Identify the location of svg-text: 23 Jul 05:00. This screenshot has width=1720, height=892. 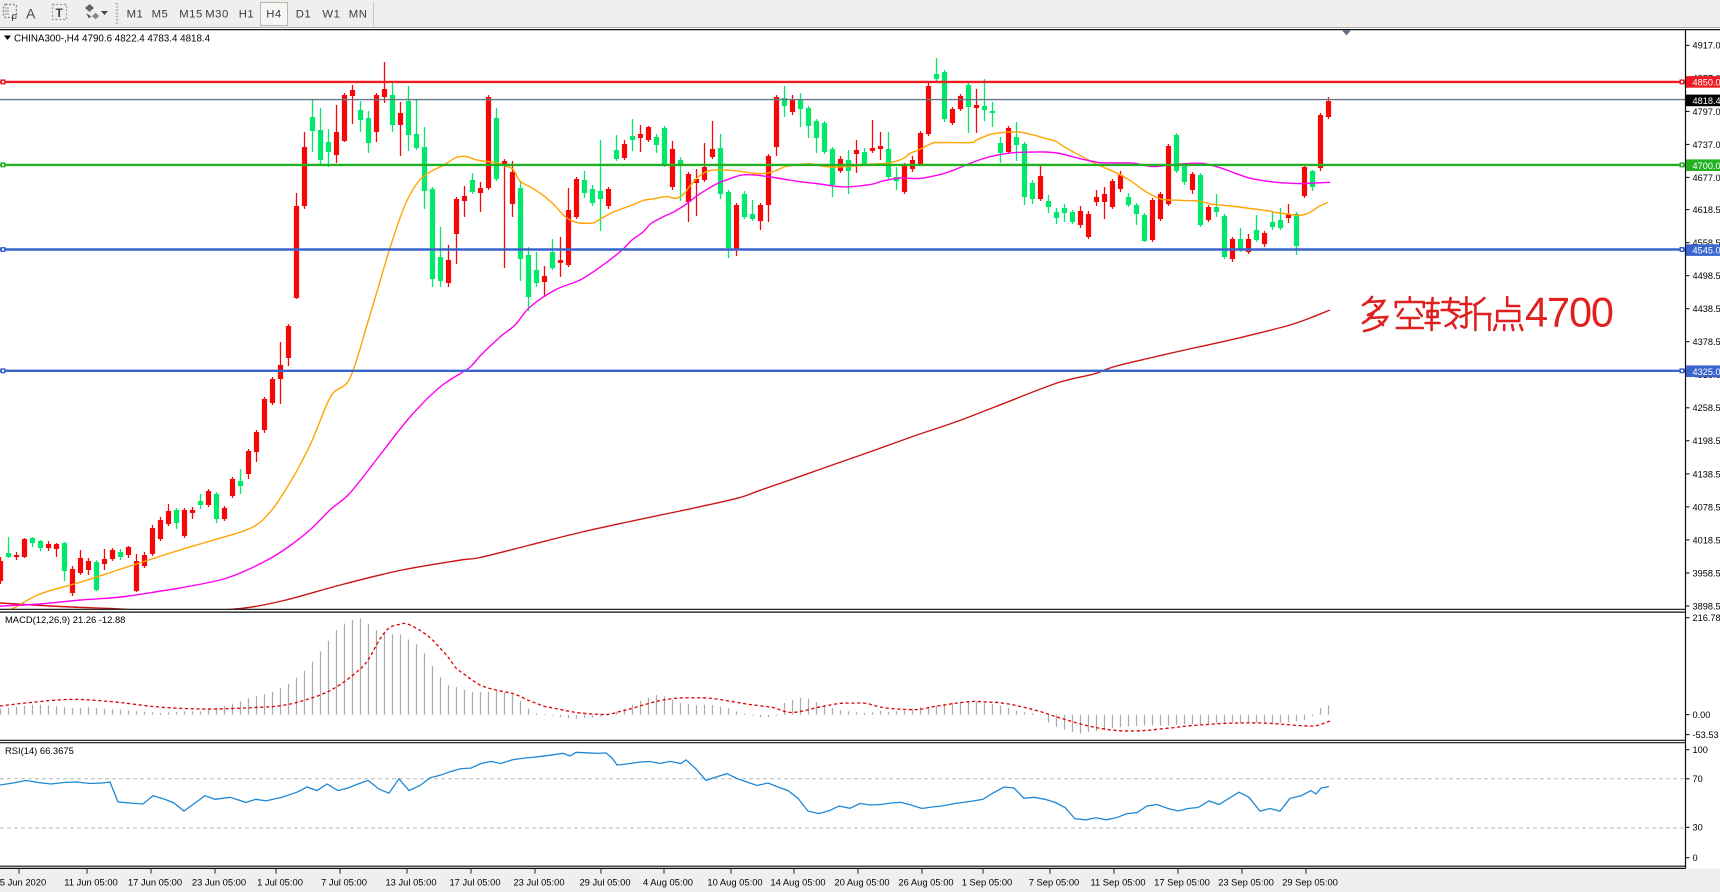
(538, 881).